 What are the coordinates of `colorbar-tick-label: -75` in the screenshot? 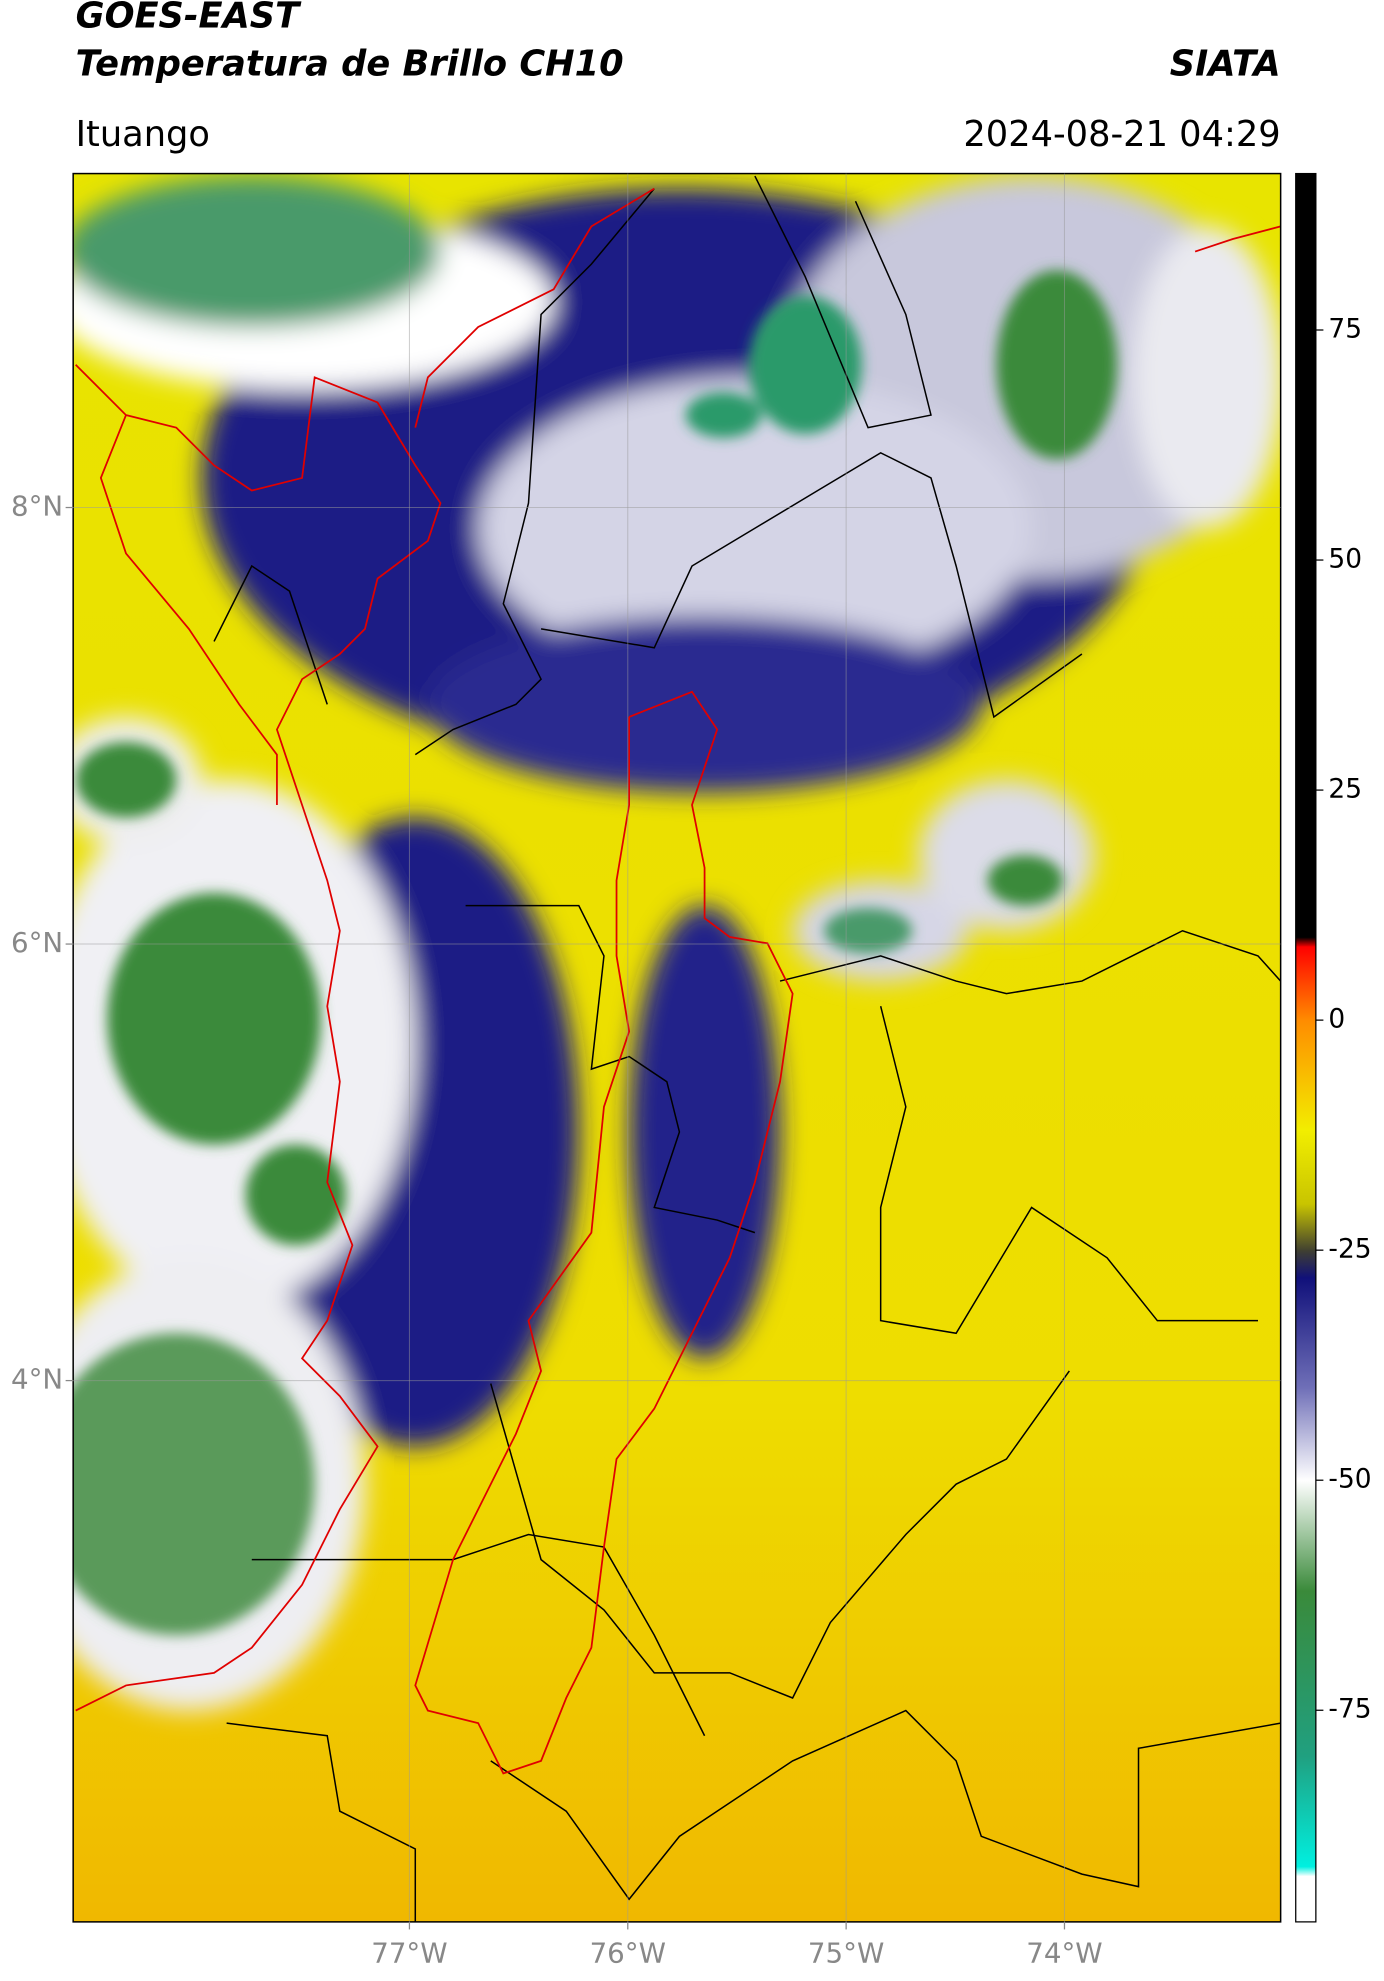 It's located at (1349, 1709).